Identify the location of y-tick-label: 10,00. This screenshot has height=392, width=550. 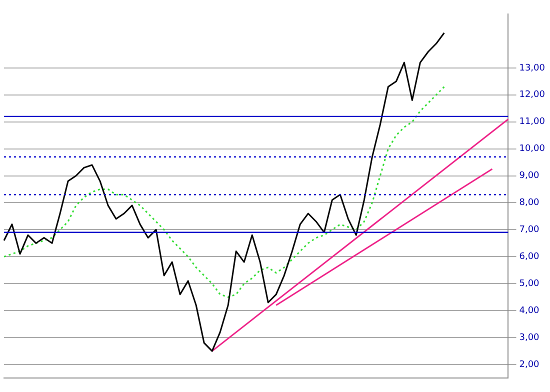
(532, 149).